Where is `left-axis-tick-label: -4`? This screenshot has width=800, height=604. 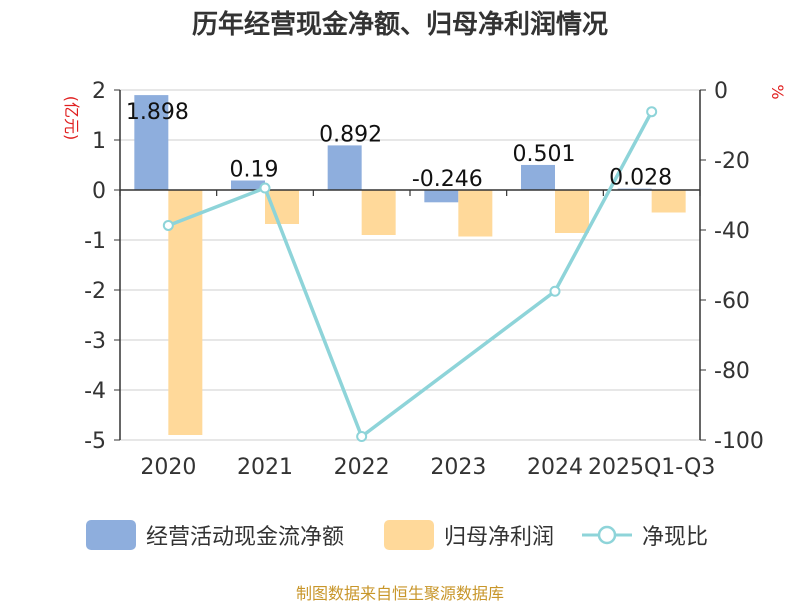
left-axis-tick-label: -4 is located at coordinates (95, 391).